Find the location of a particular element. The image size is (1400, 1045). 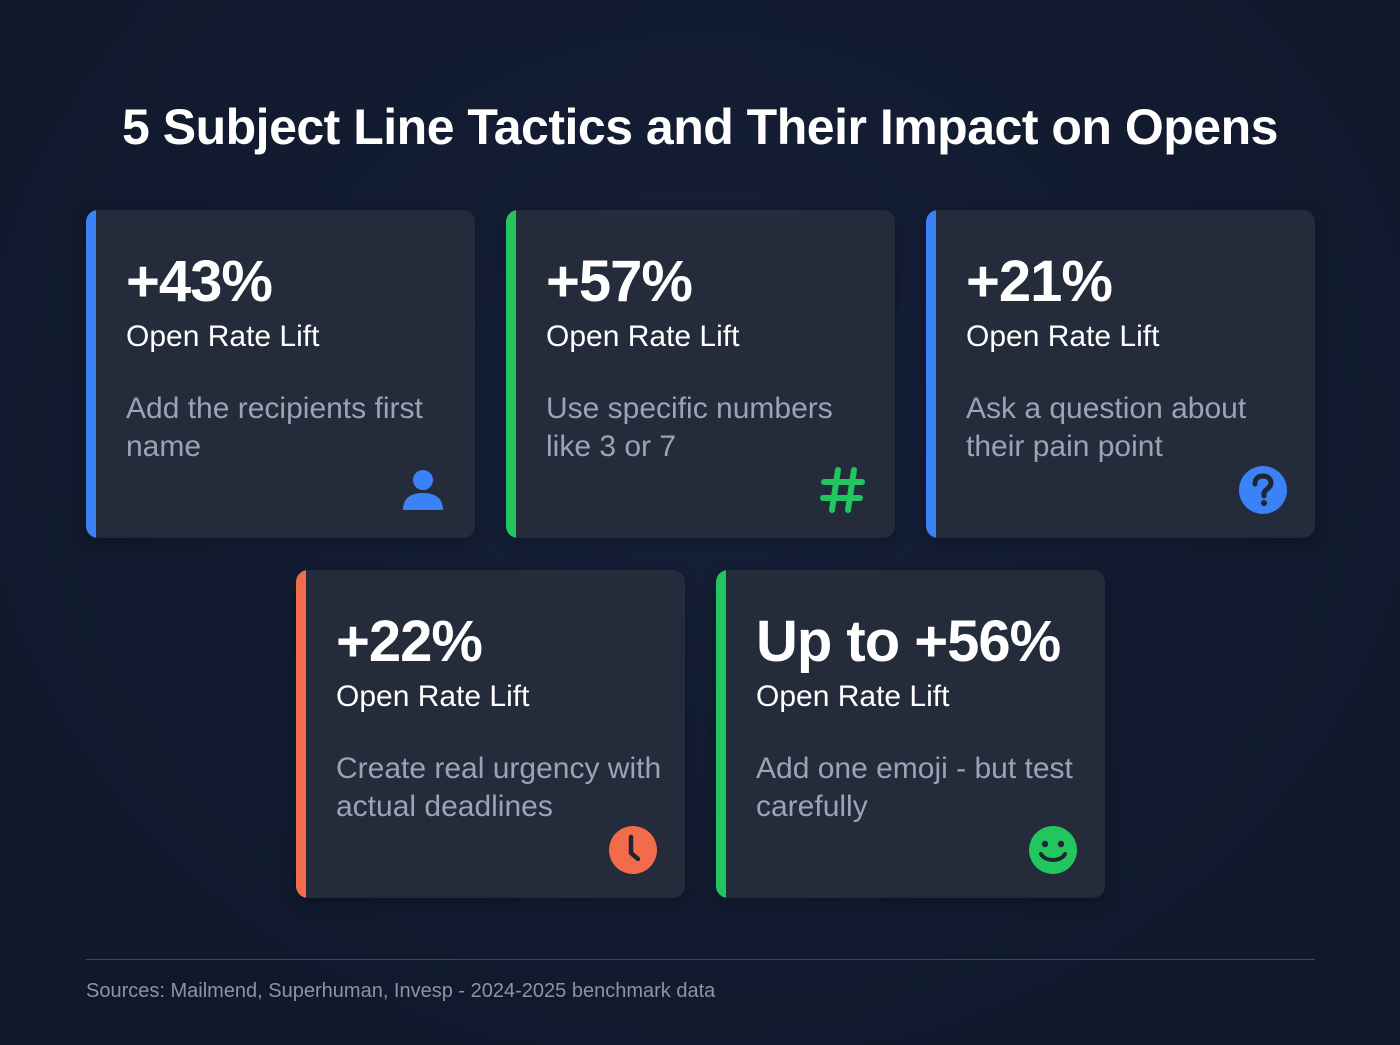

stat-value: +21% is located at coordinates (1039, 281).